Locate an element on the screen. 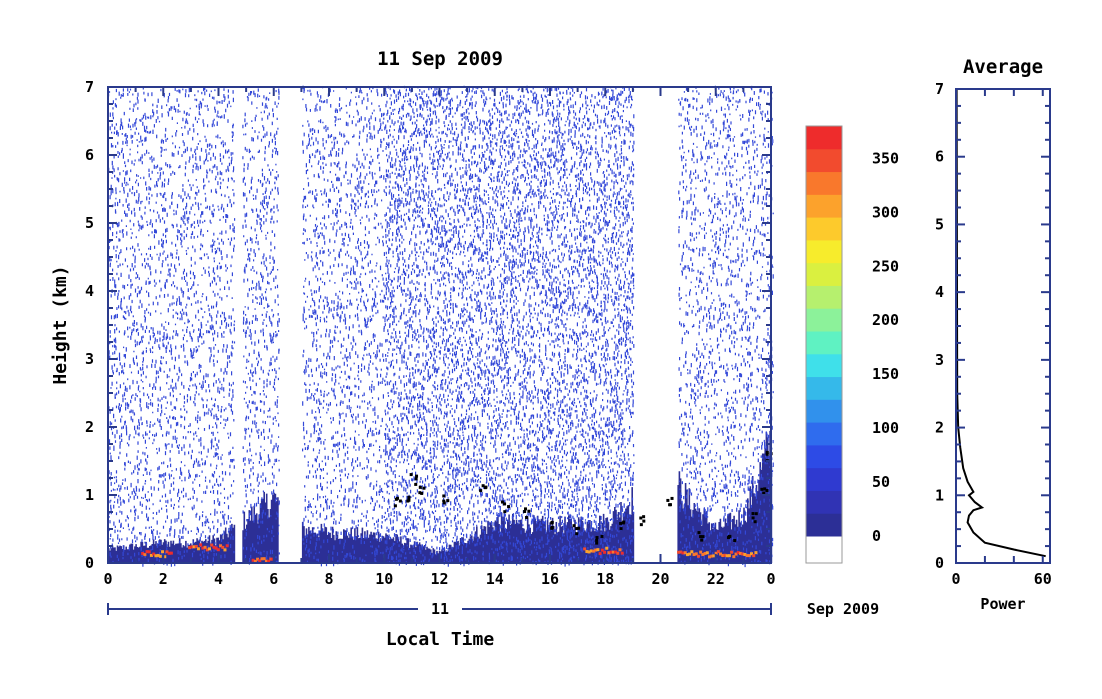 The image size is (1102, 699). average-y-tick-label: 1 is located at coordinates (939, 495).